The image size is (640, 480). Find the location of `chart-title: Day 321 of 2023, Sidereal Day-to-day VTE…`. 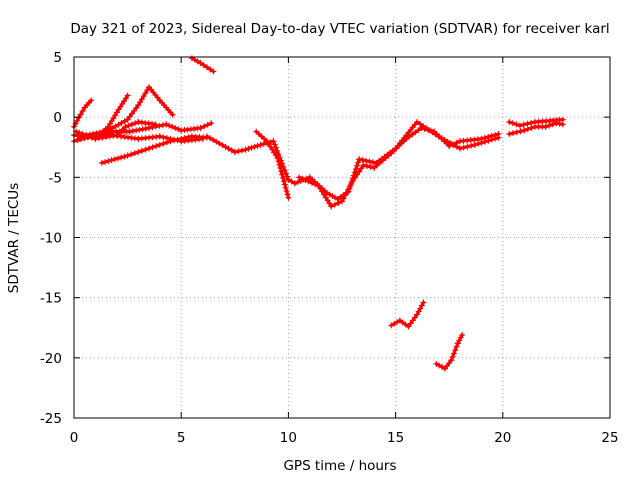

chart-title: Day 321 of 2023, Sidereal Day-to-day VTE… is located at coordinates (339, 29).